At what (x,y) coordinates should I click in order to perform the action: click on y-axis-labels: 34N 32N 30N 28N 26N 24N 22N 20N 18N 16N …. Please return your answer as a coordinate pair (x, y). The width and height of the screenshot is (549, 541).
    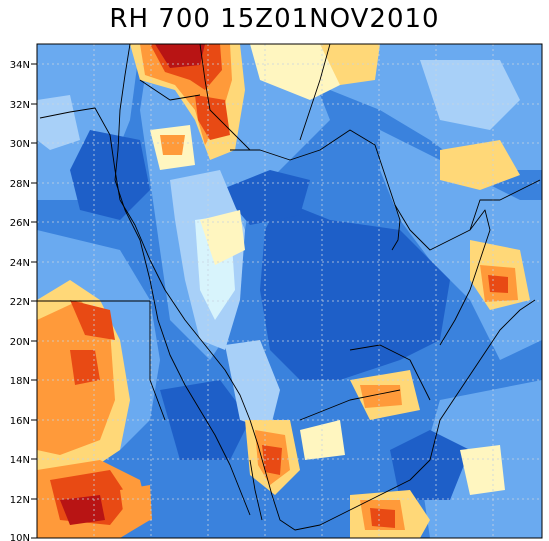
    Looking at the image, I should click on (20, 300).